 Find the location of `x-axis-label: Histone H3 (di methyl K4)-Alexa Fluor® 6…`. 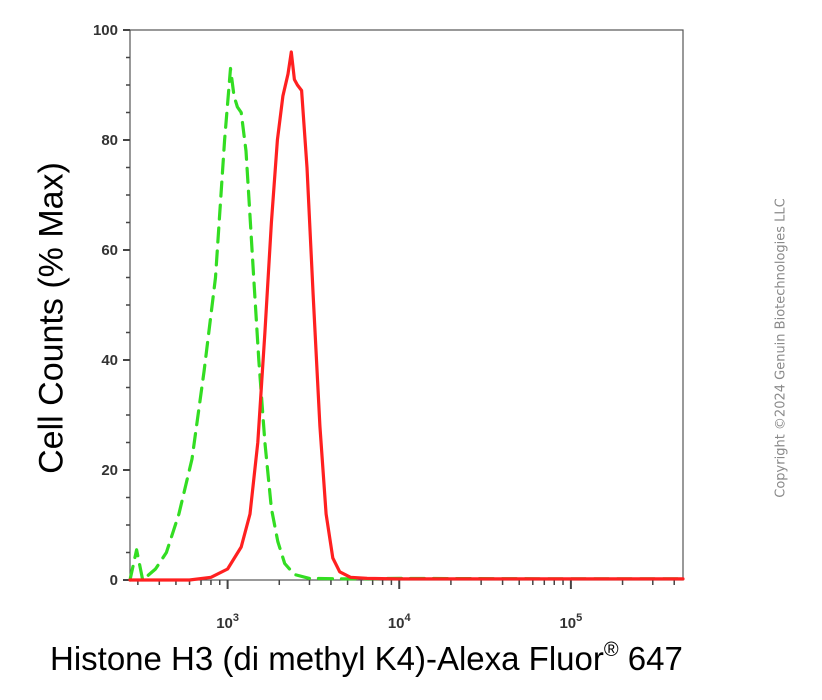

x-axis-label: Histone H3 (di methyl K4)-Alexa Fluor® 6… is located at coordinates (366, 658).